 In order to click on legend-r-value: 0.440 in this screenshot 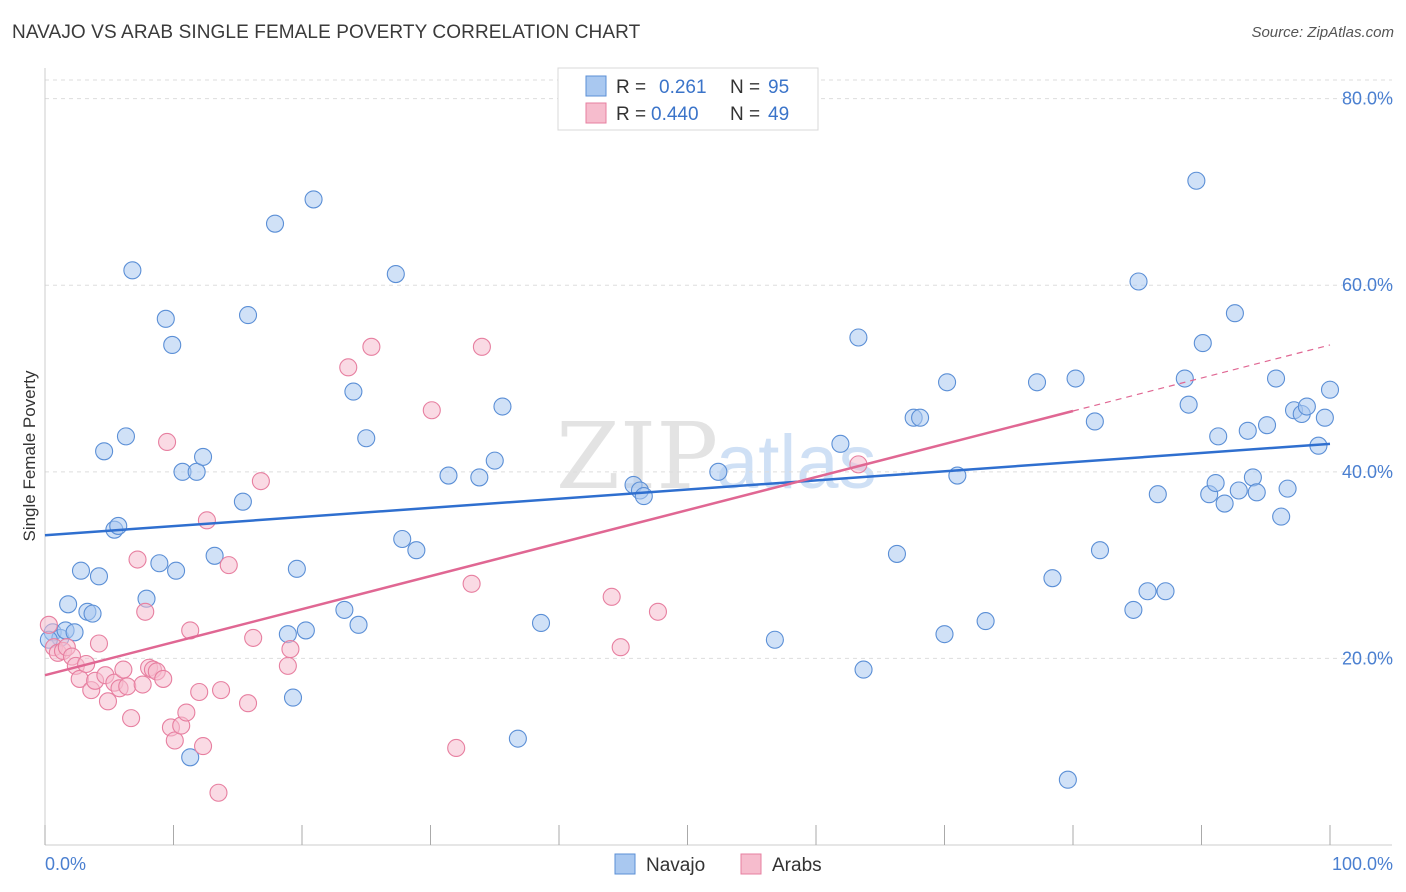, I will do `click(675, 114)`.